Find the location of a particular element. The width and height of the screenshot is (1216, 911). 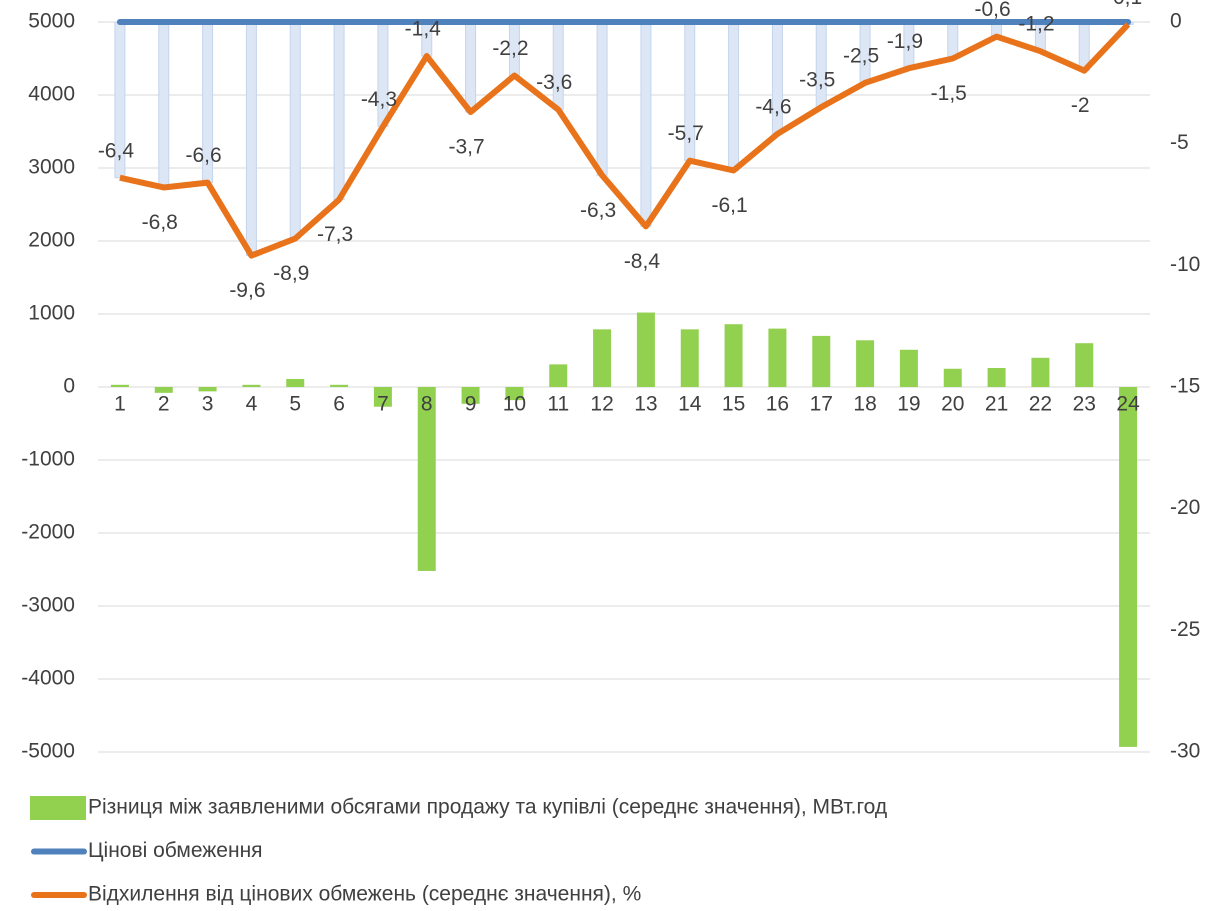

x-tick-label: 14 is located at coordinates (690, 404).